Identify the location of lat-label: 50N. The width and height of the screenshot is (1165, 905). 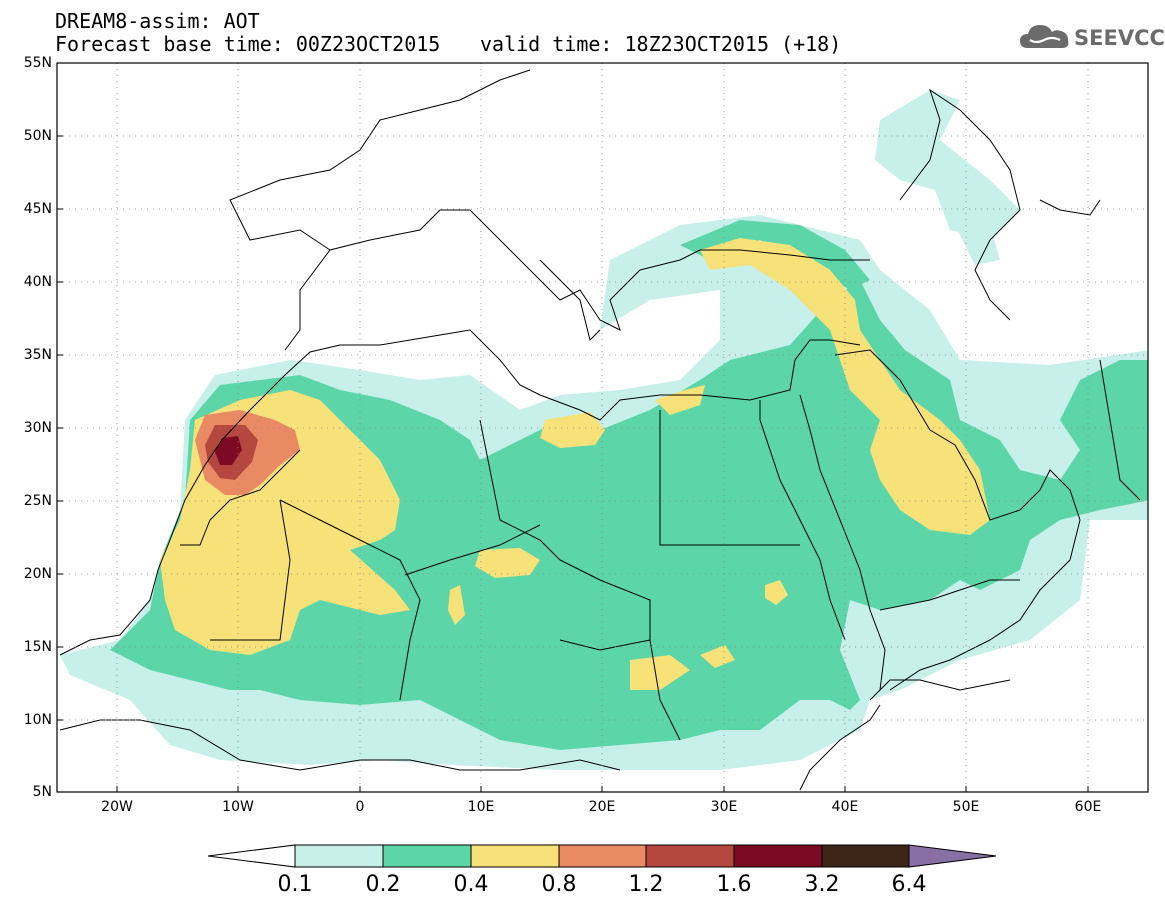
(37, 136).